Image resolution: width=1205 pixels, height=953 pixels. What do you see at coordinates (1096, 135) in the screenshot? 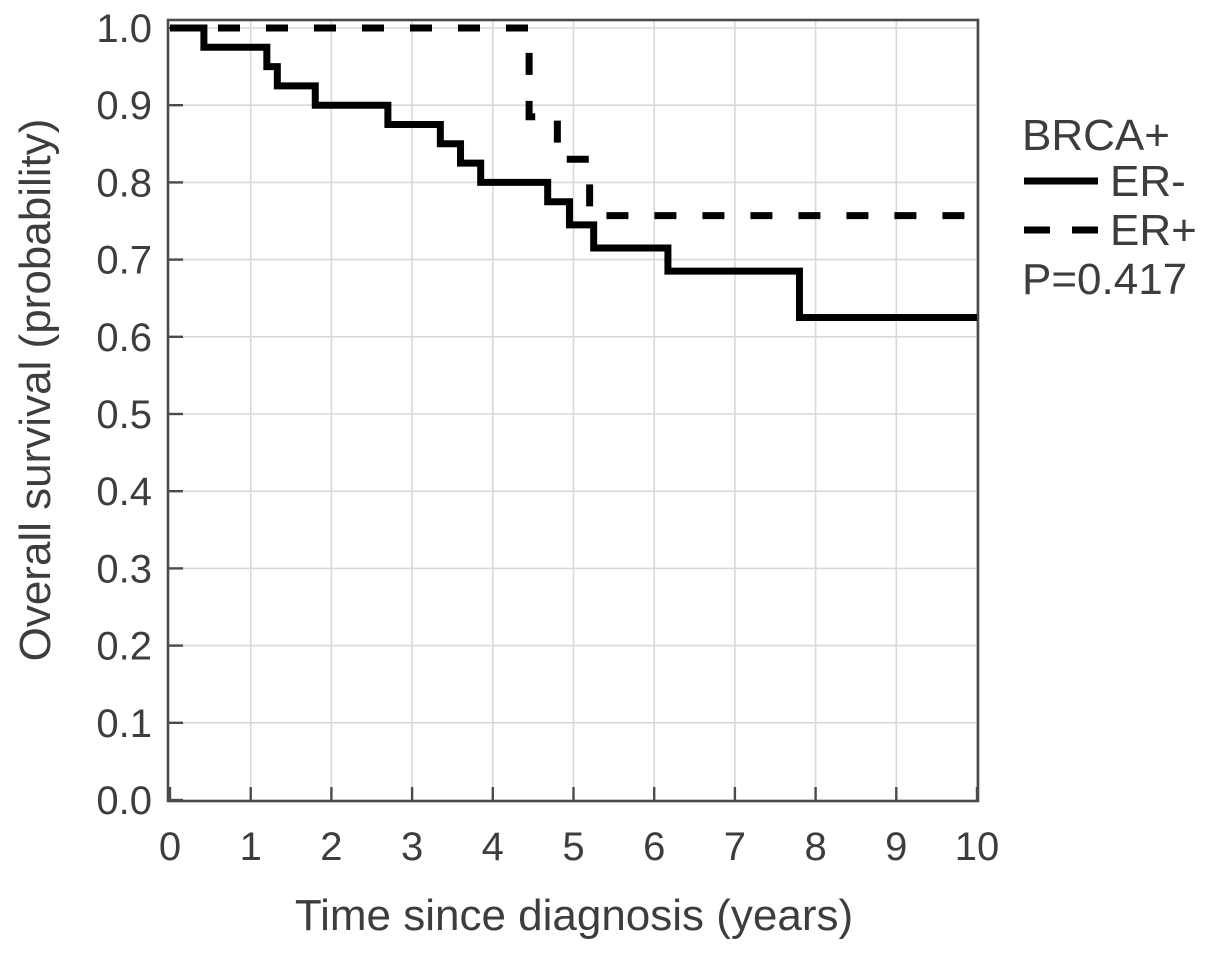
I see `legend-title: BRCA+` at bounding box center [1096, 135].